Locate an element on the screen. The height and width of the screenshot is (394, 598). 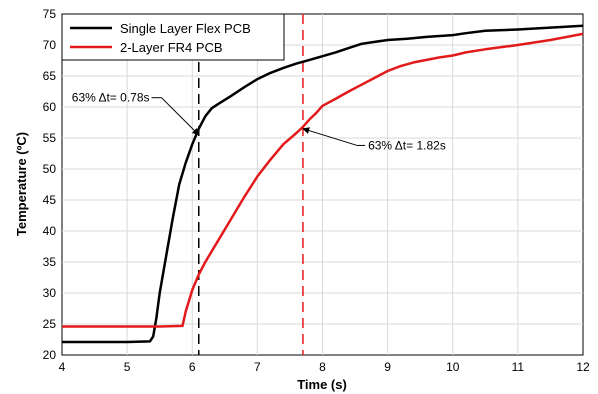
x-tick-label: 5 is located at coordinates (127, 367).